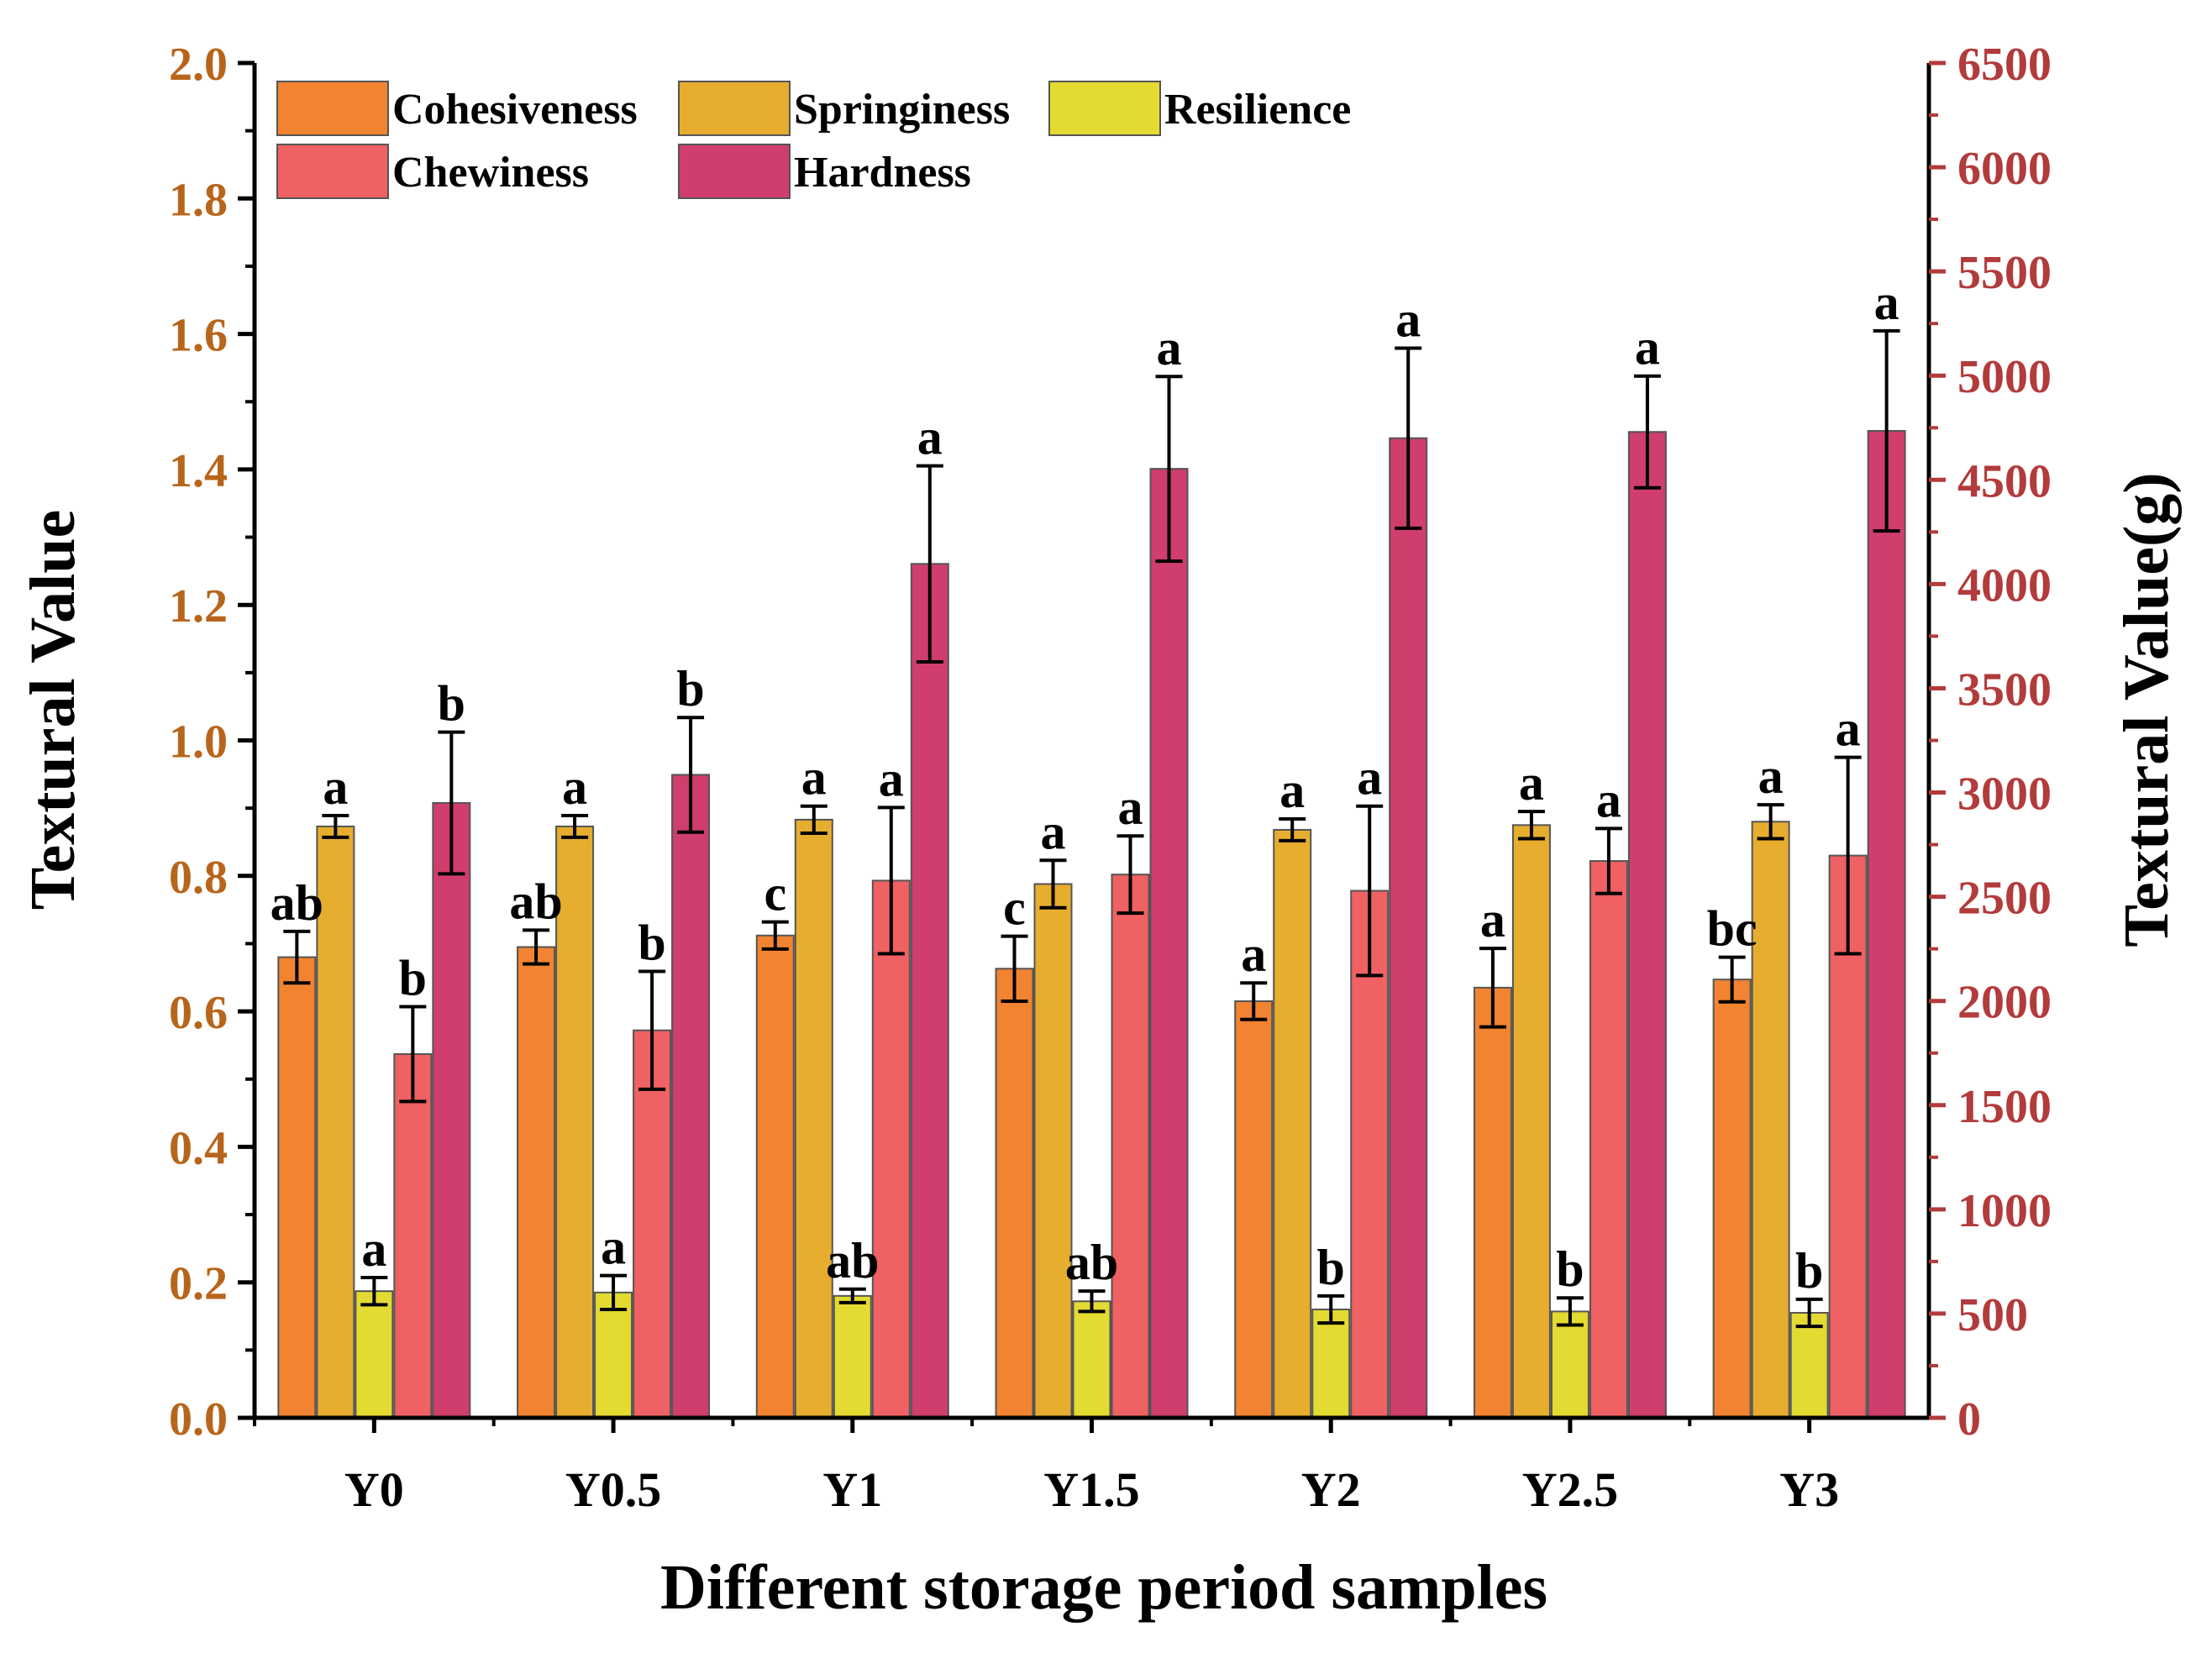 This screenshot has height=1674, width=2212. I want to click on y-right-tick-label: 6000, so click(2004, 169).